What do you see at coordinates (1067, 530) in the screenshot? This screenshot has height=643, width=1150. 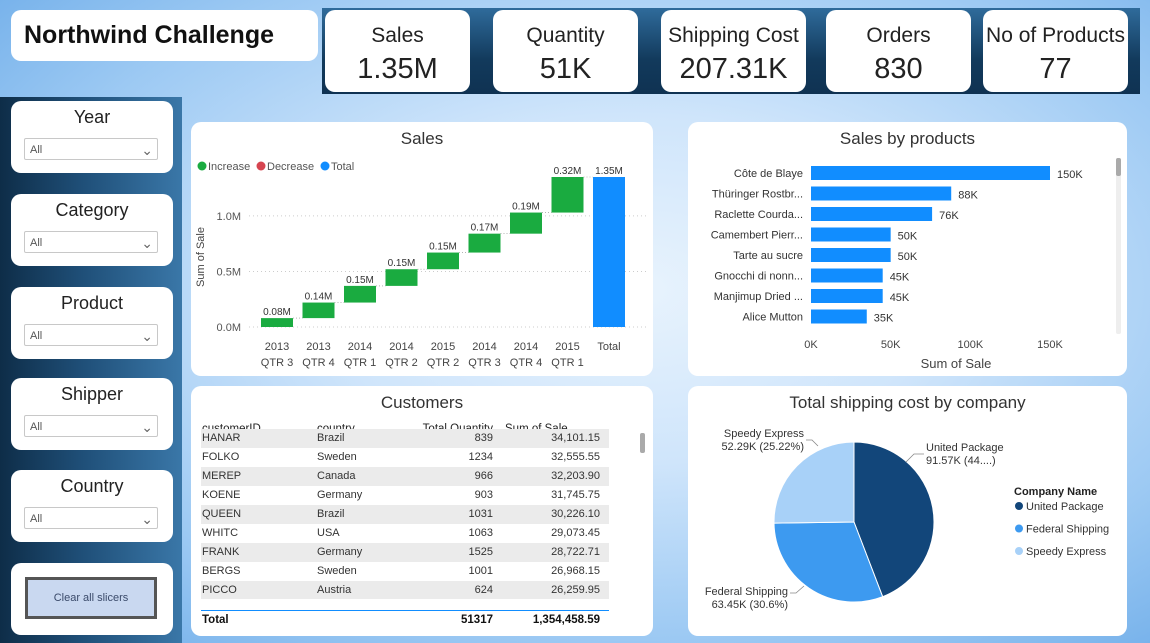 I see `legend-item: Federal Shipping` at bounding box center [1067, 530].